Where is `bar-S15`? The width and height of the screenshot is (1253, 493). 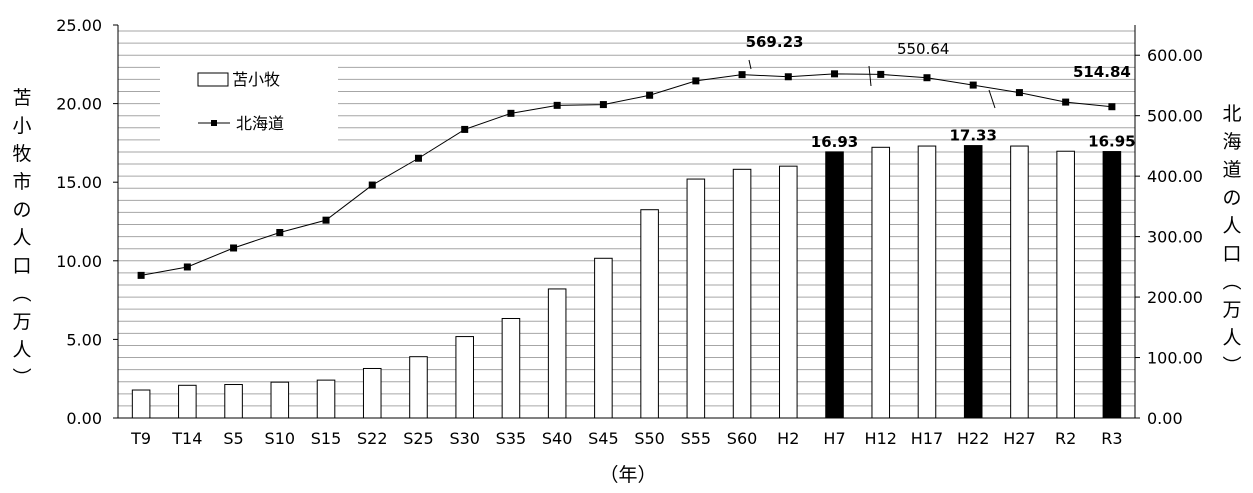 bar-S15 is located at coordinates (326, 399).